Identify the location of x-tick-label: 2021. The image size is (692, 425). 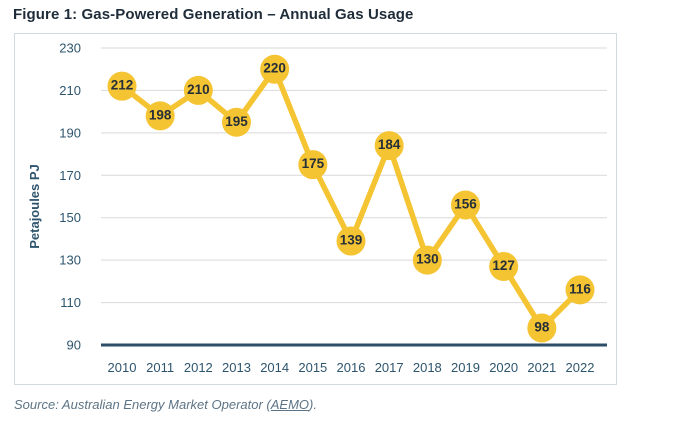
(541, 367).